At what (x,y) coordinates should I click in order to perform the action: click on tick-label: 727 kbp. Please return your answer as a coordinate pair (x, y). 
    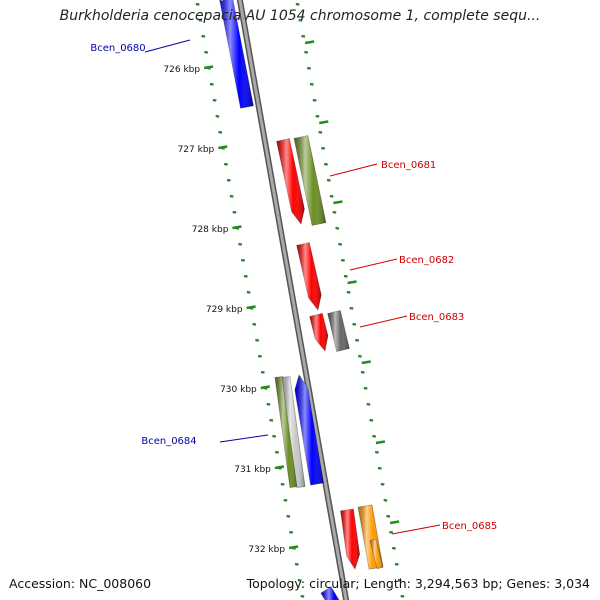
    Looking at the image, I should click on (196, 150).